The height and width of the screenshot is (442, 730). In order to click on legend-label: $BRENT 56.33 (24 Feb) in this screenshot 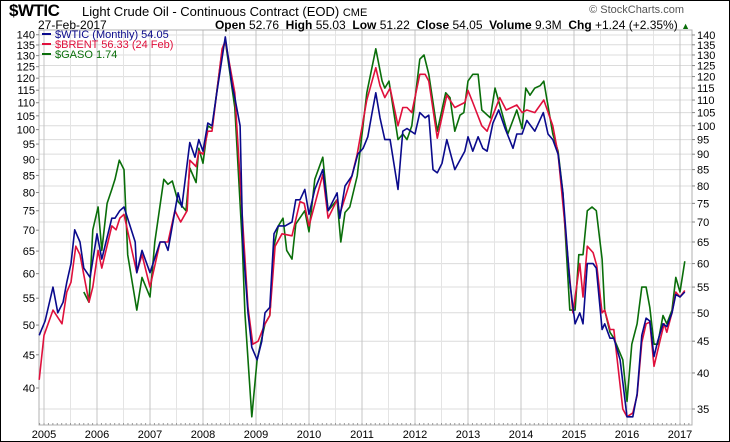, I will do `click(114, 45)`.